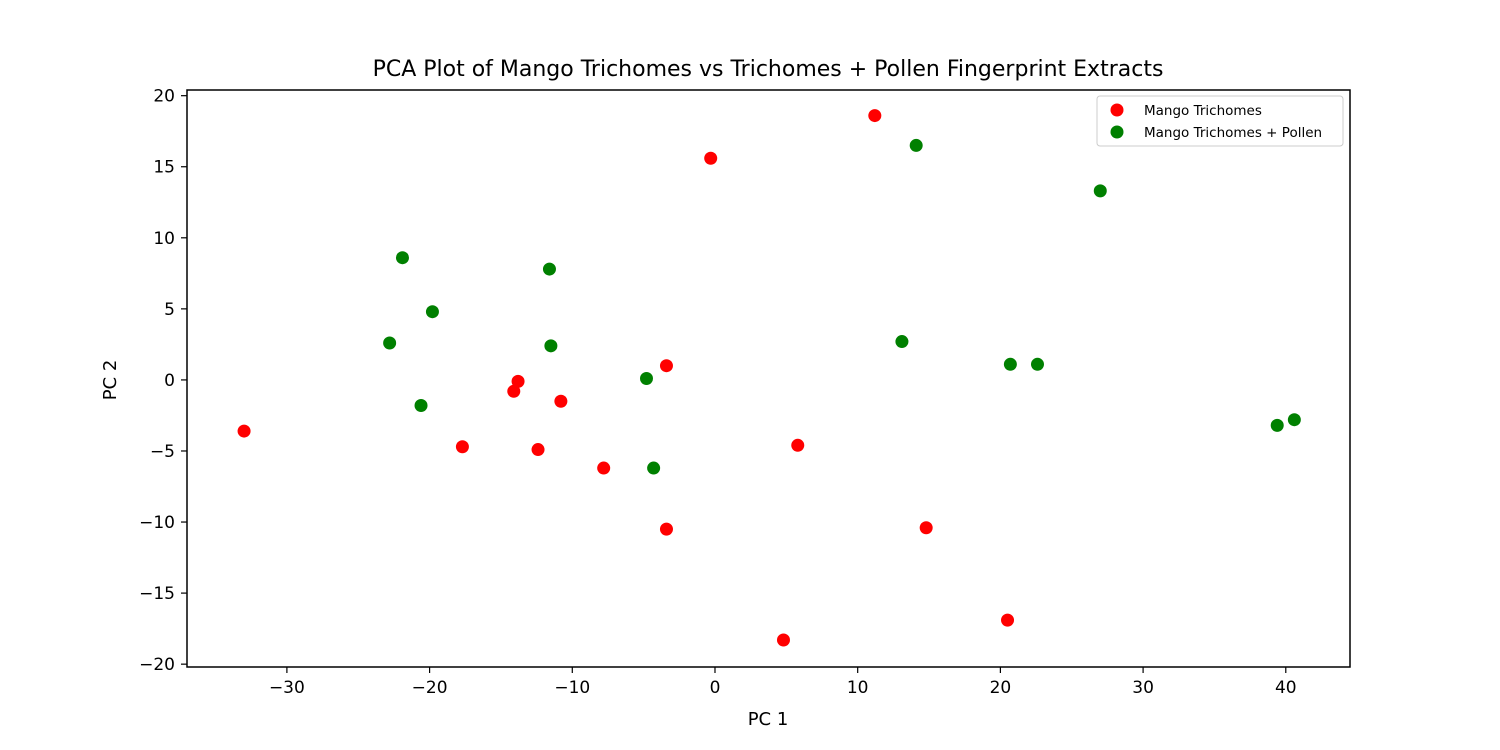 The width and height of the screenshot is (1500, 750). I want to click on y-tick-label: −10, so click(157, 523).